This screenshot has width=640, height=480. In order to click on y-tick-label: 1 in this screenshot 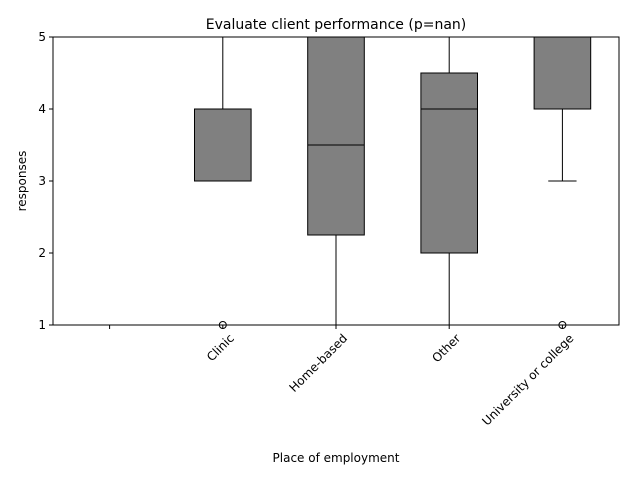, I will do `click(42, 325)`.